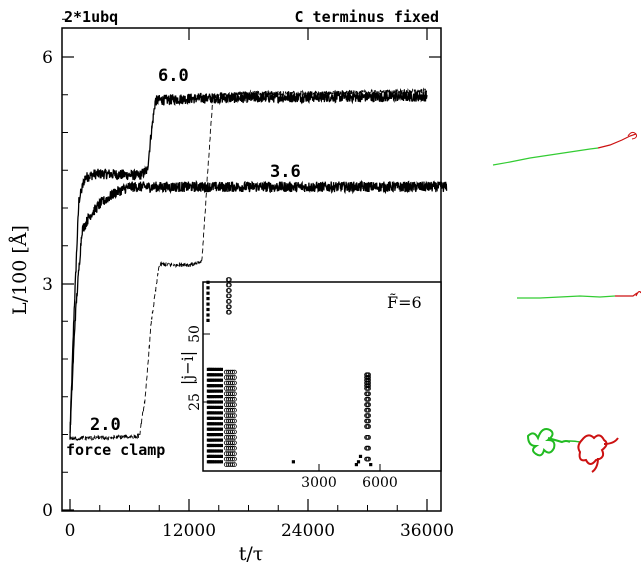  Describe the element at coordinates (187, 368) in the screenshot. I see `inset-y-axis-label: |j−i|` at that location.